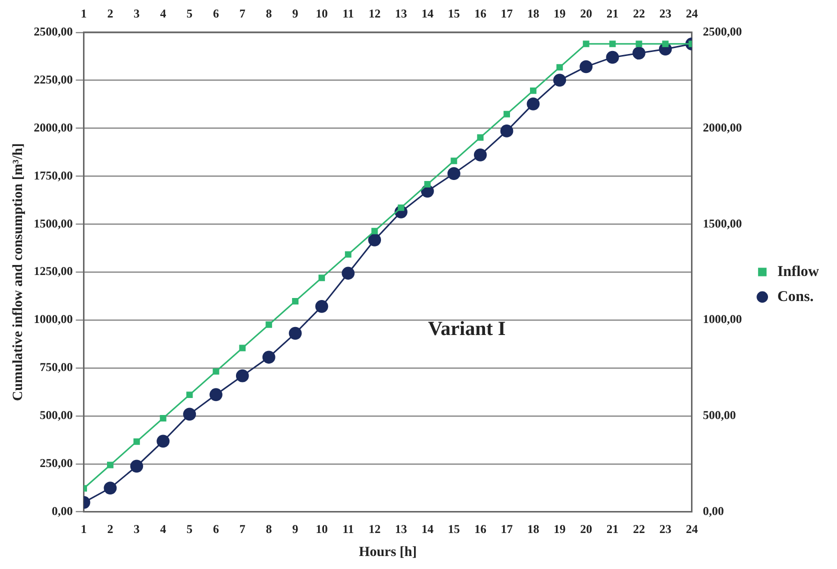 This screenshot has width=837, height=569. Describe the element at coordinates (506, 13) in the screenshot. I see `x2-tick-label: 17` at that location.